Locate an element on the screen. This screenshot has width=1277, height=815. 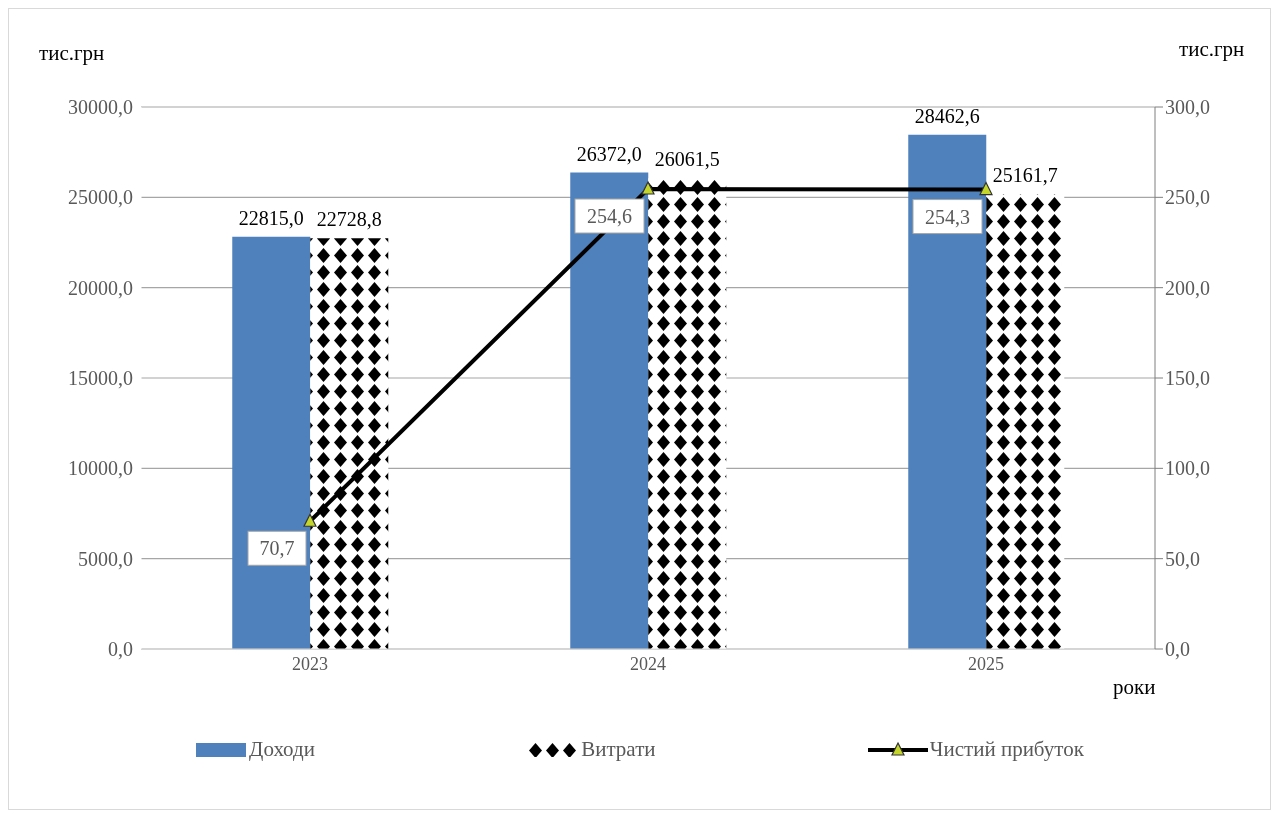
y2-axis-title: тис.грн is located at coordinates (1212, 49).